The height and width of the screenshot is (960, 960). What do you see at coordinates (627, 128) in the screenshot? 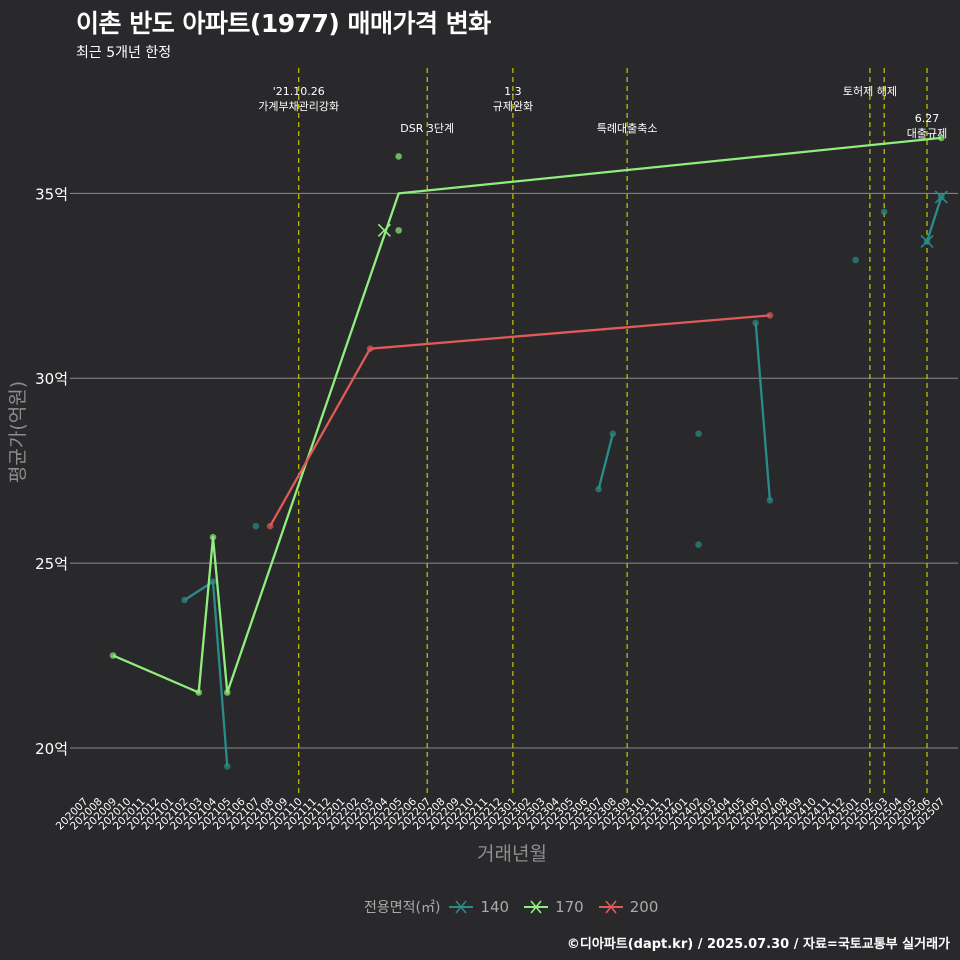
I see `event-label: 특례대출축소` at bounding box center [627, 128].